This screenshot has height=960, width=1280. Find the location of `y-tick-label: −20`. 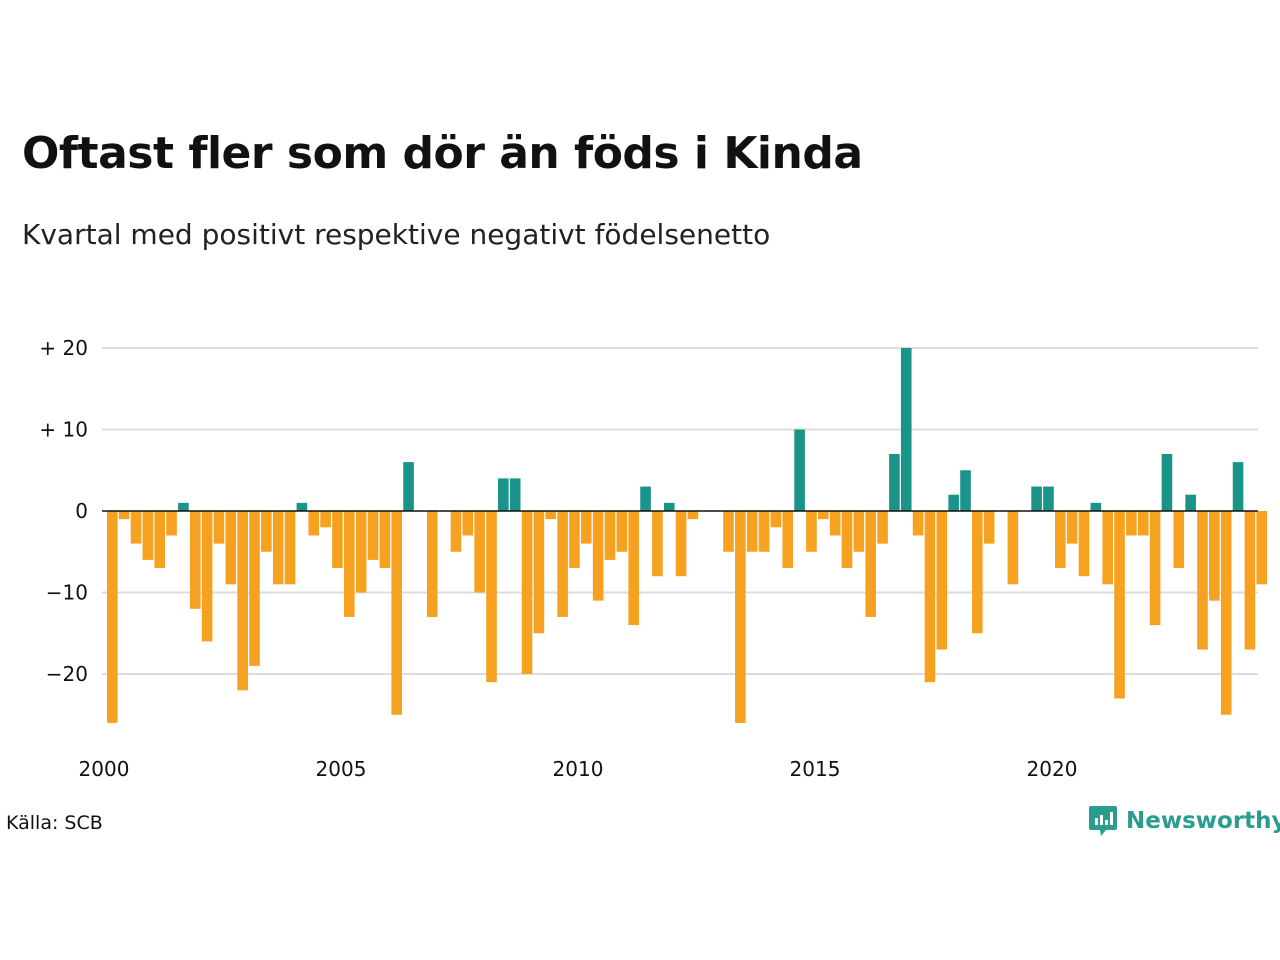

y-tick-label: −20 is located at coordinates (67, 674).